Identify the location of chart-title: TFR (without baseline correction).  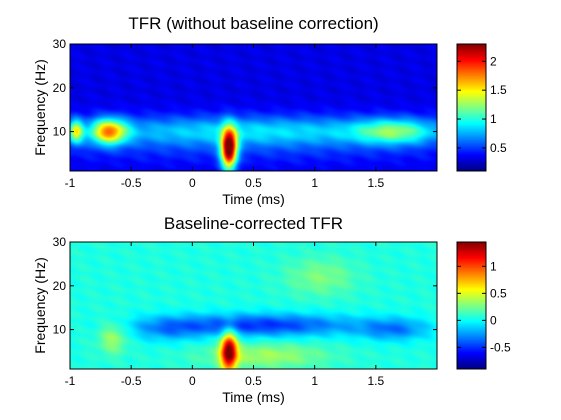
(253, 23).